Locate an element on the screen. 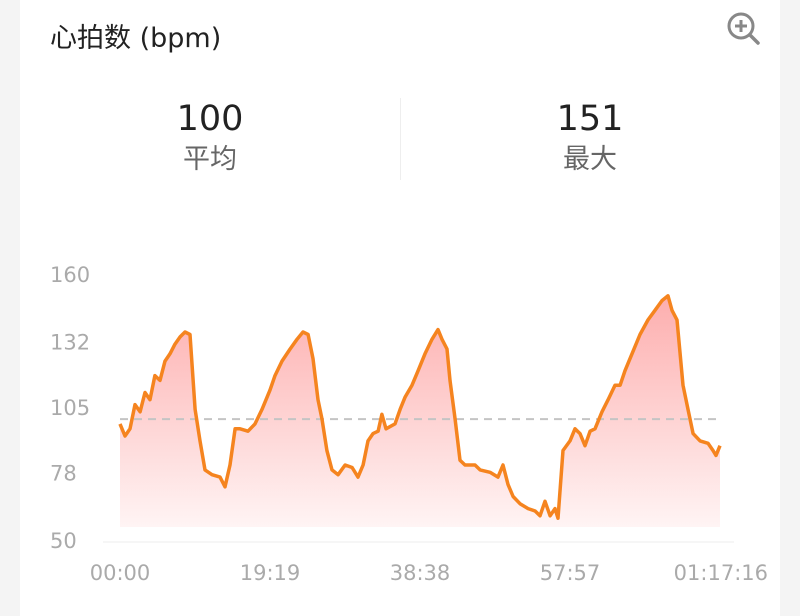  zoom-in-icon is located at coordinates (743, 28).